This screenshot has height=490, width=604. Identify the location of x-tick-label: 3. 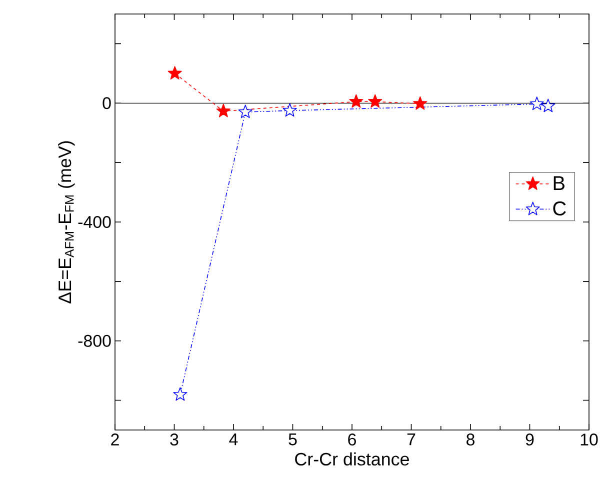
(174, 440).